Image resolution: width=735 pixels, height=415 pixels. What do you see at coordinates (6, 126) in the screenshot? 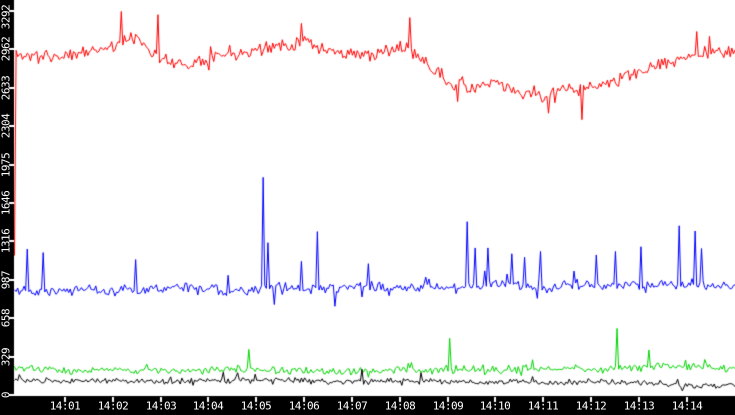
I see `y-tick-label: 2304` at bounding box center [6, 126].